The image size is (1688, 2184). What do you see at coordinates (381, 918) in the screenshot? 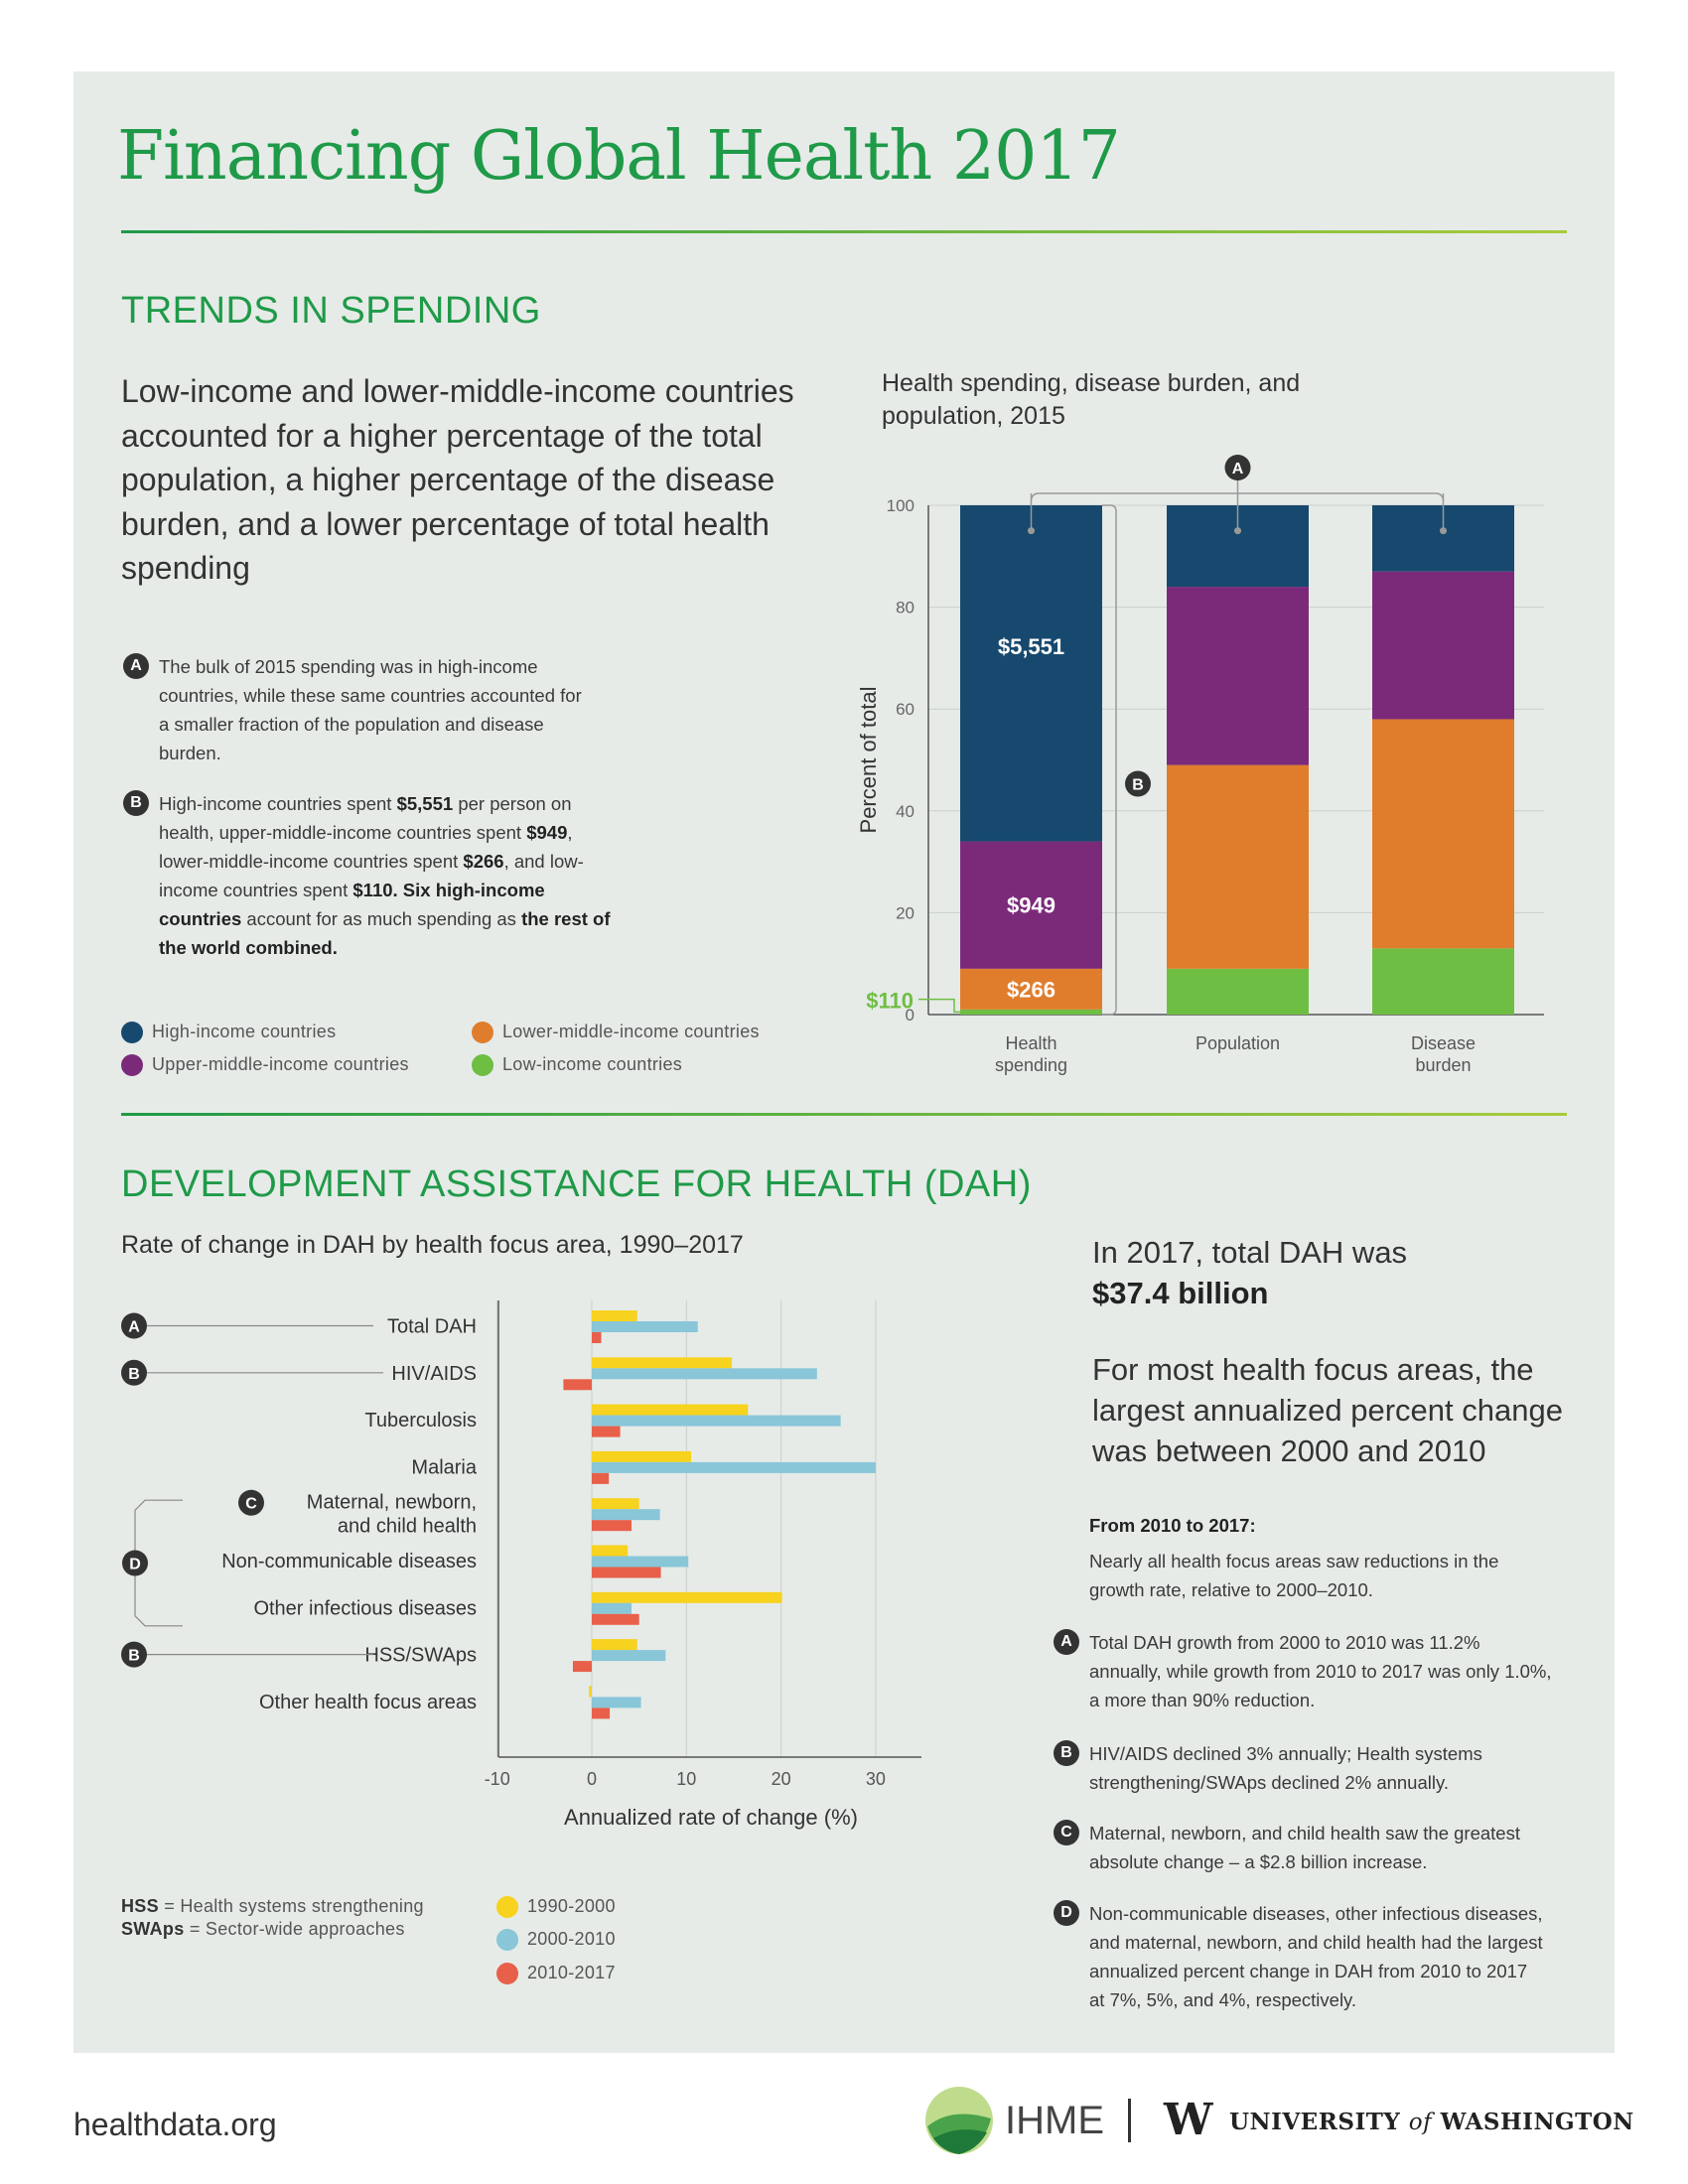
I see `note-b-text: account for as much spending as` at bounding box center [381, 918].